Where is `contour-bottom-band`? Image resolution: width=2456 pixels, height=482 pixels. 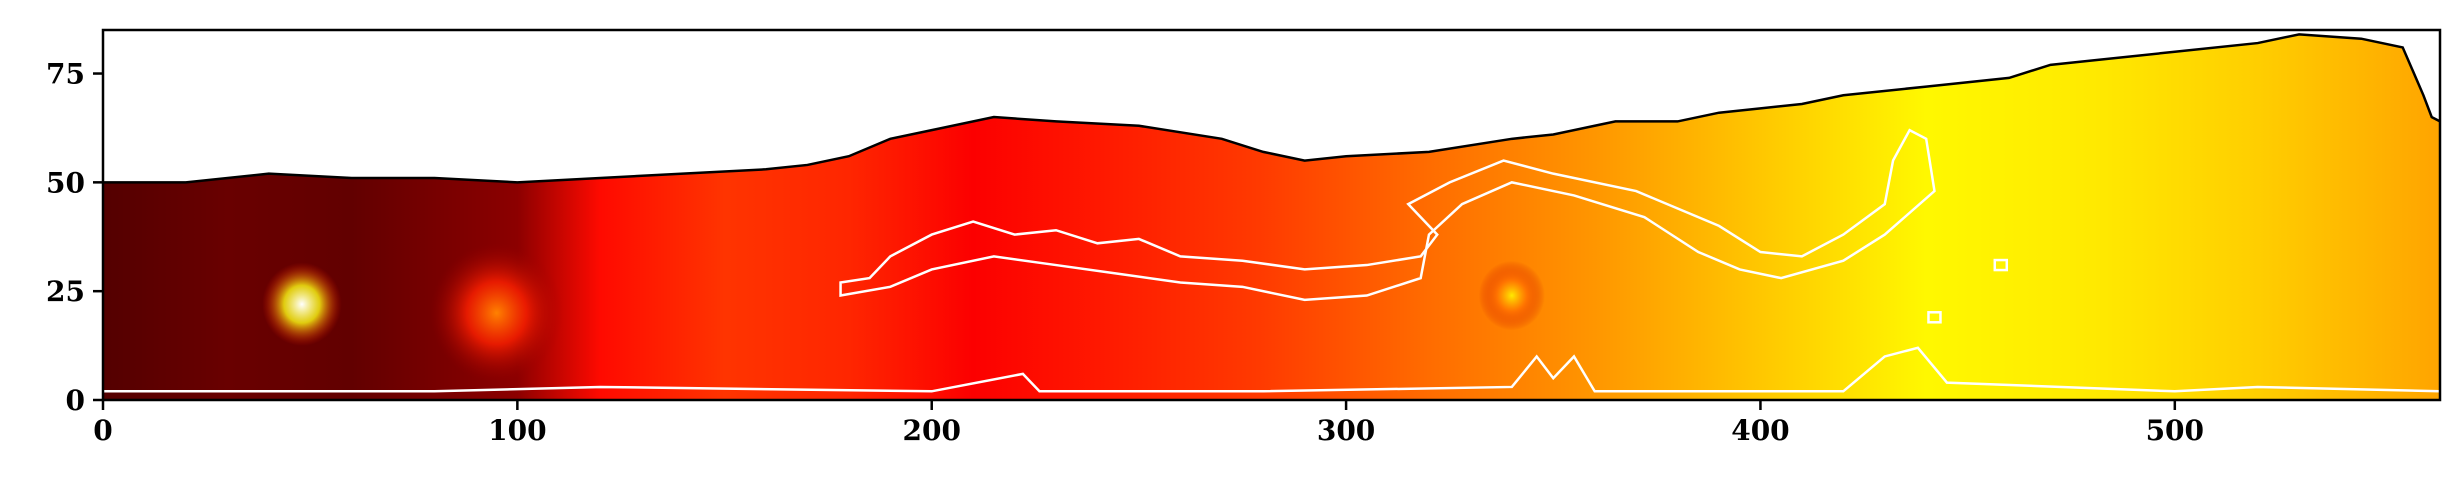
contour-bottom-band is located at coordinates (1272, 369).